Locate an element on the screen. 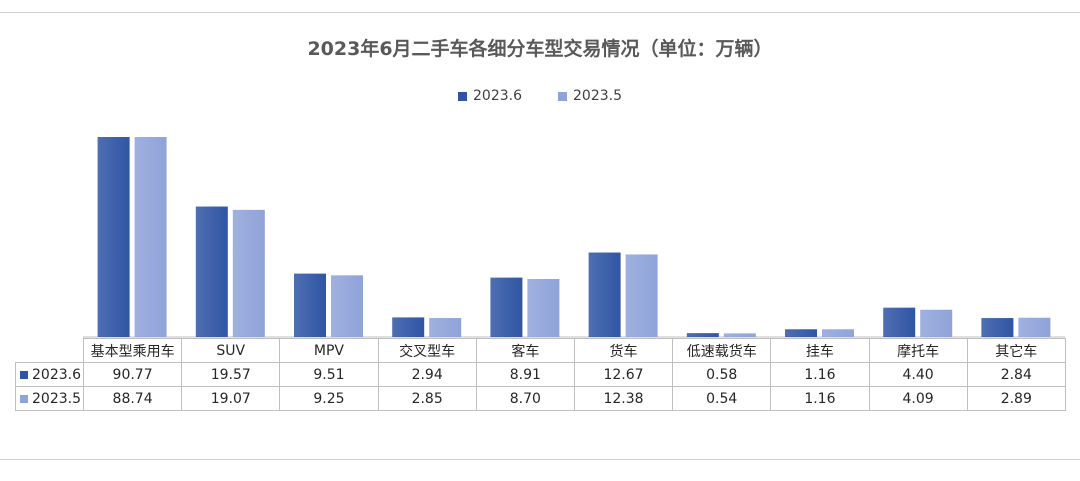 The image size is (1080, 481). table-value-cell: 9.51 is located at coordinates (329, 374).